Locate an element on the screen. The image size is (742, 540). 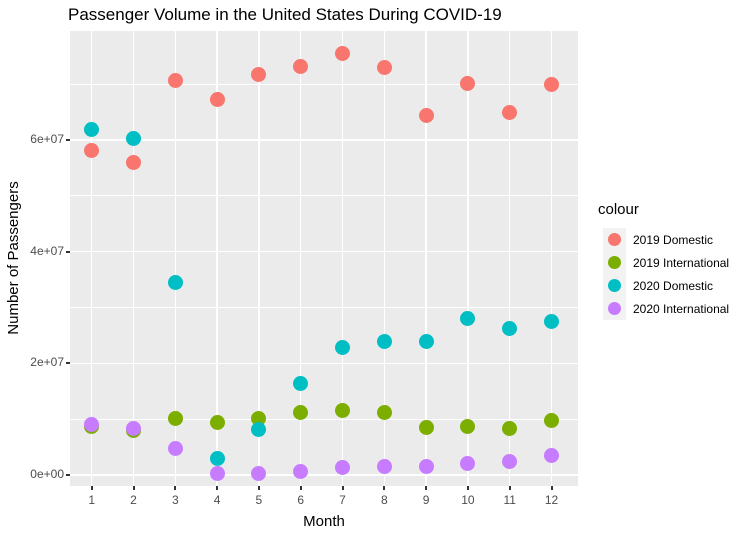
legend-item-label: 2019 Domestic is located at coordinates (673, 239).